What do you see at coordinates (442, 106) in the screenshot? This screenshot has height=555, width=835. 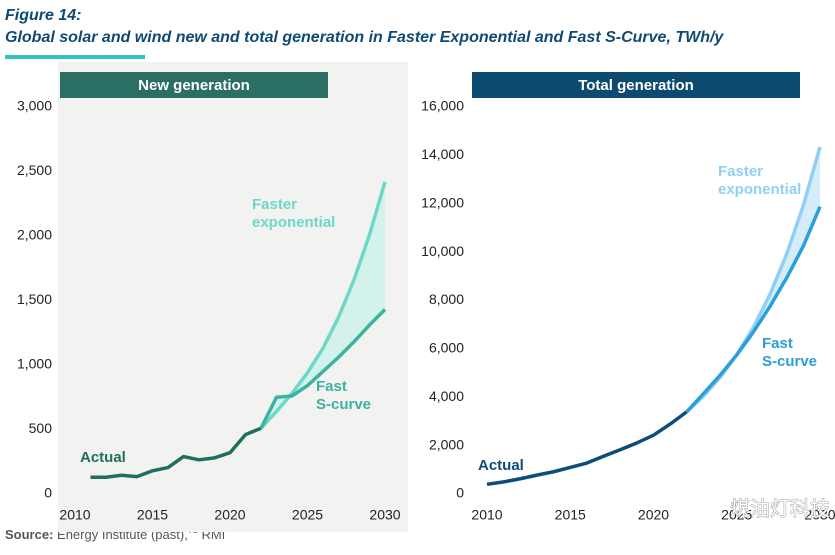 I see `y-tick-label: 16,000` at bounding box center [442, 106].